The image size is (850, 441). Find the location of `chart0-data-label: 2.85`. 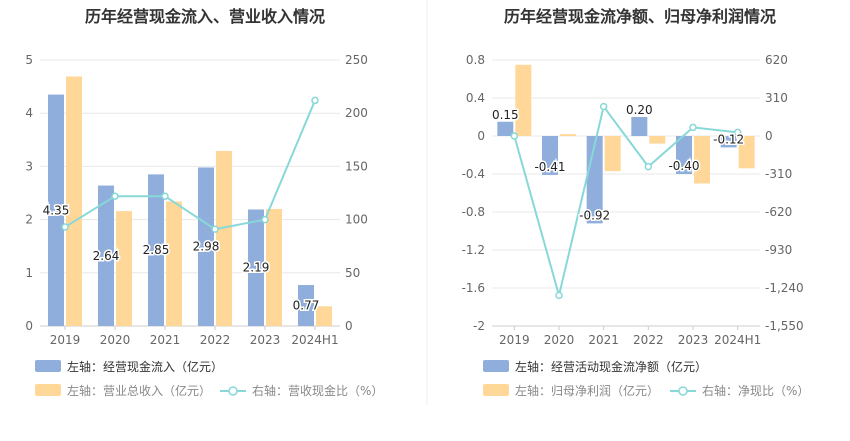

chart0-data-label: 2.85 is located at coordinates (156, 250).